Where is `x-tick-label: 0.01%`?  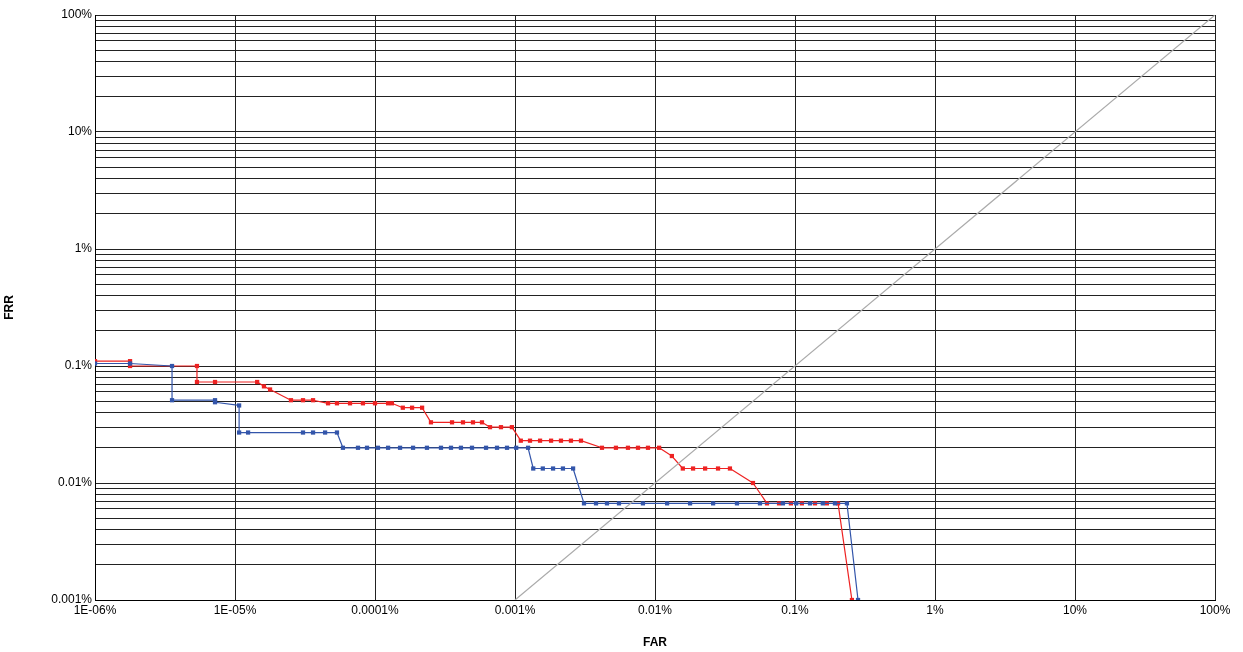 x-tick-label: 0.01% is located at coordinates (655, 609).